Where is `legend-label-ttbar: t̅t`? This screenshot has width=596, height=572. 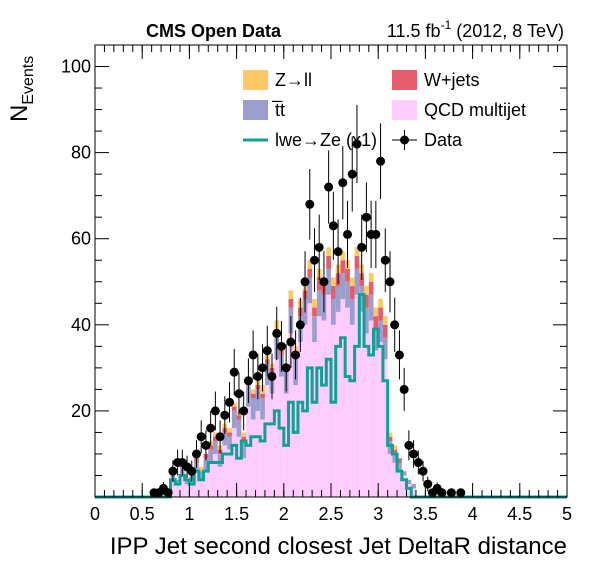
legend-label-ttbar: t̅t is located at coordinates (278, 110).